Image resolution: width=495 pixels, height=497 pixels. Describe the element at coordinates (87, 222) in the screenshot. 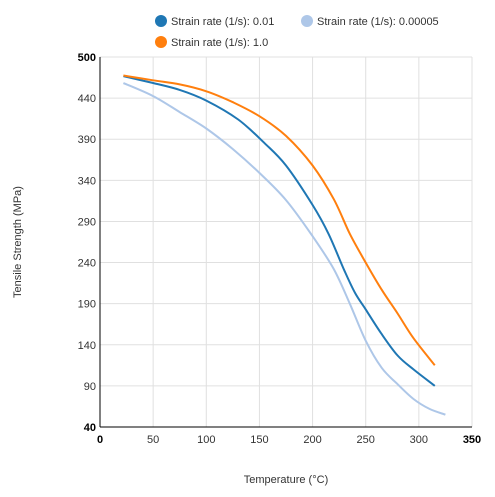

I see `y-tick-label: 290` at that location.